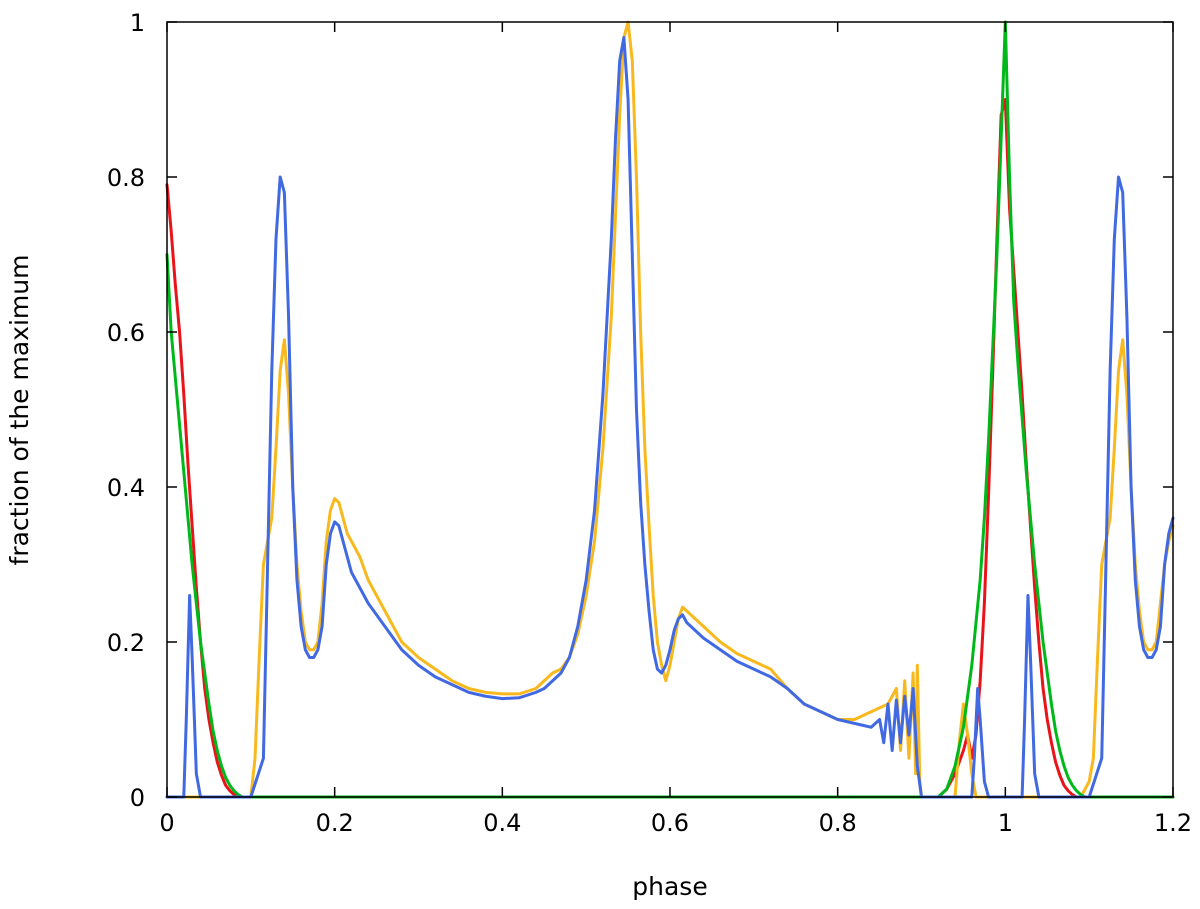 The width and height of the screenshot is (1200, 909). Describe the element at coordinates (670, 823) in the screenshot. I see `x-tick-label: 0.6` at that location.